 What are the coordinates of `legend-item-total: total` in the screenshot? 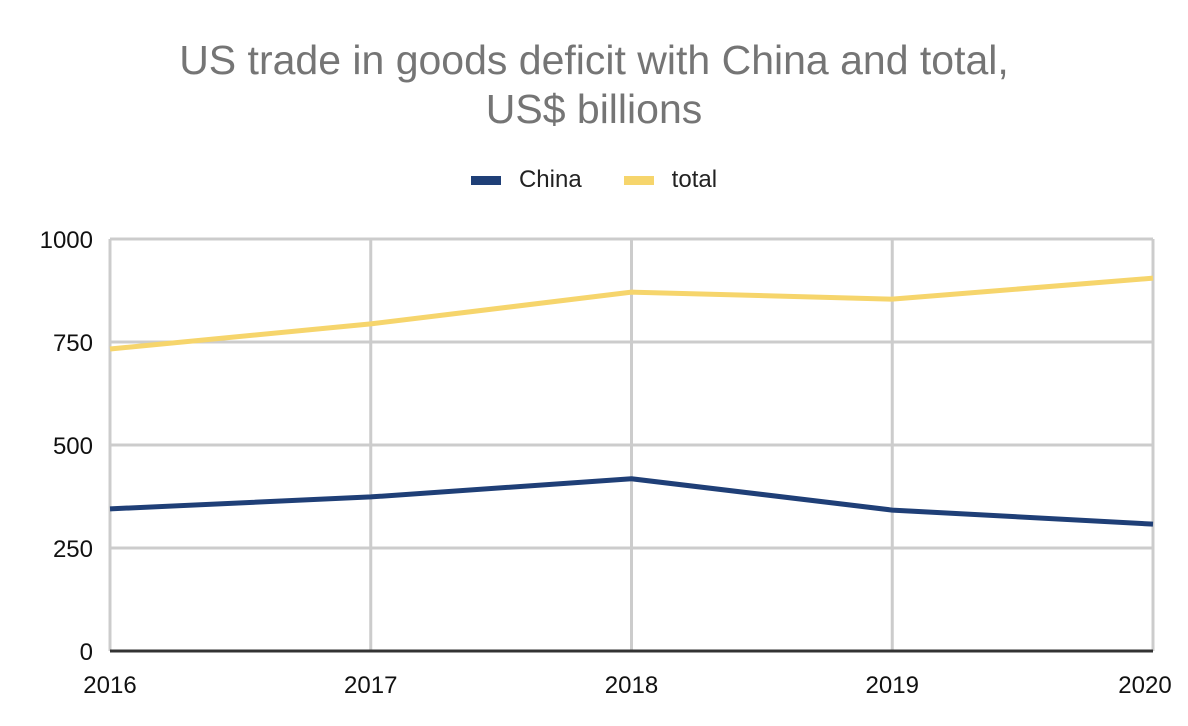 It's located at (670, 180).